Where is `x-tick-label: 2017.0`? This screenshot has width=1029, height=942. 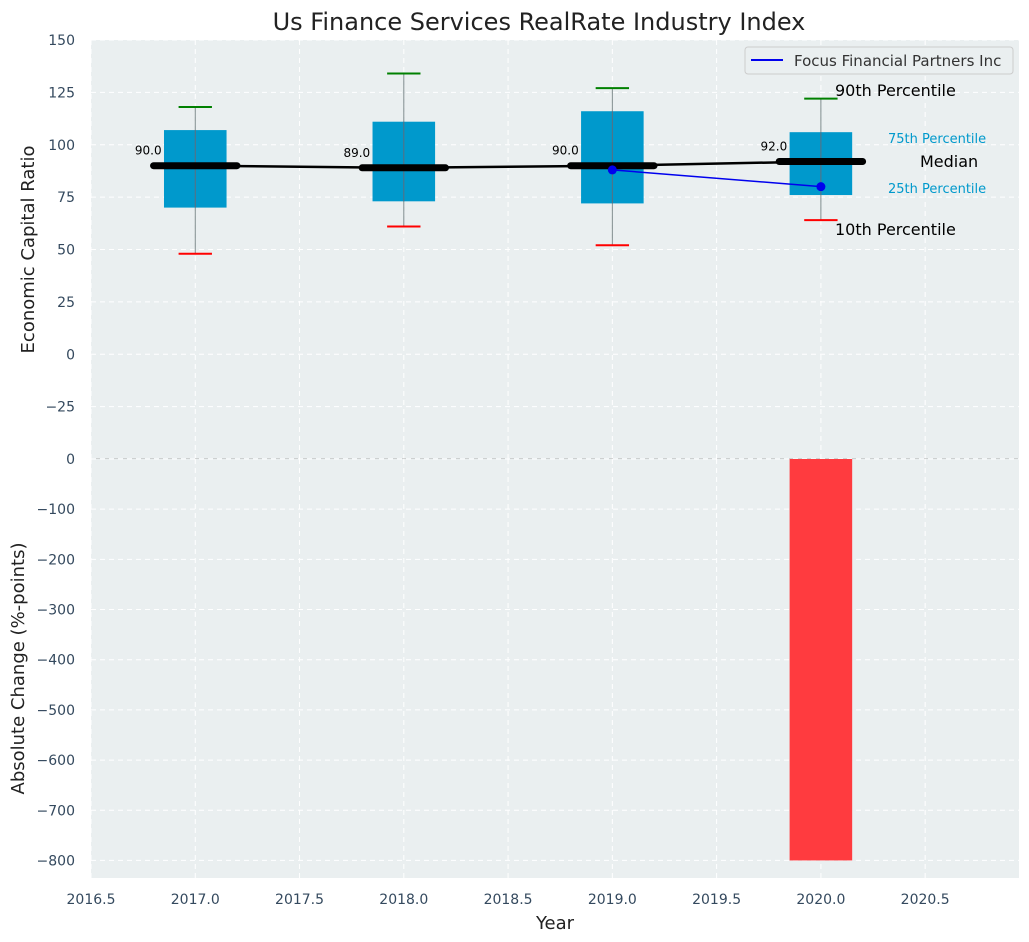
x-tick-label: 2017.0 is located at coordinates (195, 900).